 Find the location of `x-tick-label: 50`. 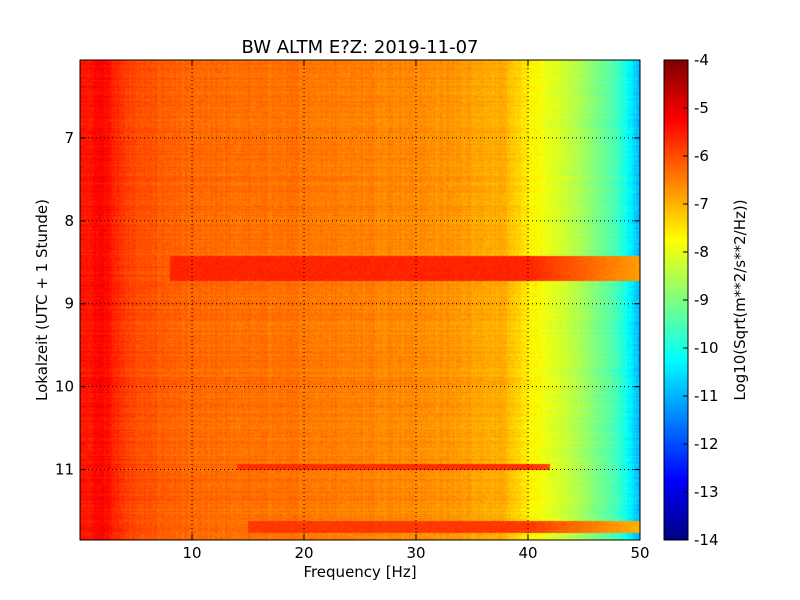

x-tick-label: 50 is located at coordinates (639, 553).